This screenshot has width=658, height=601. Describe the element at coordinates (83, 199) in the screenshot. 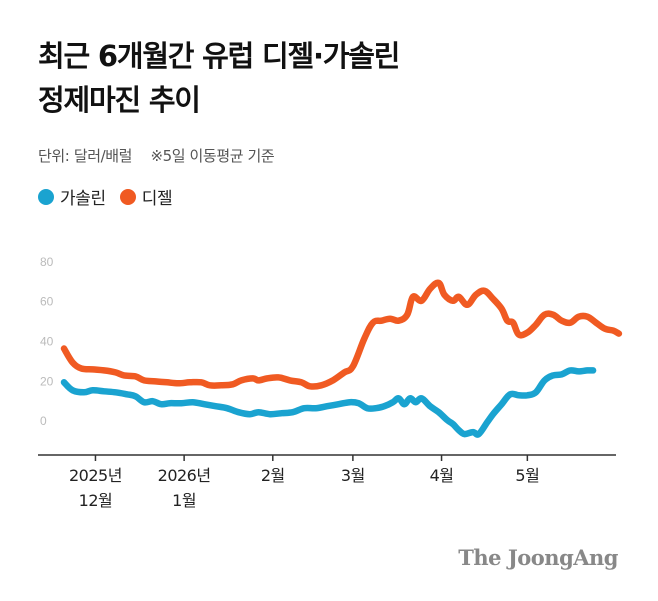

I see `legend-label-gasoline: 가솔린` at that location.